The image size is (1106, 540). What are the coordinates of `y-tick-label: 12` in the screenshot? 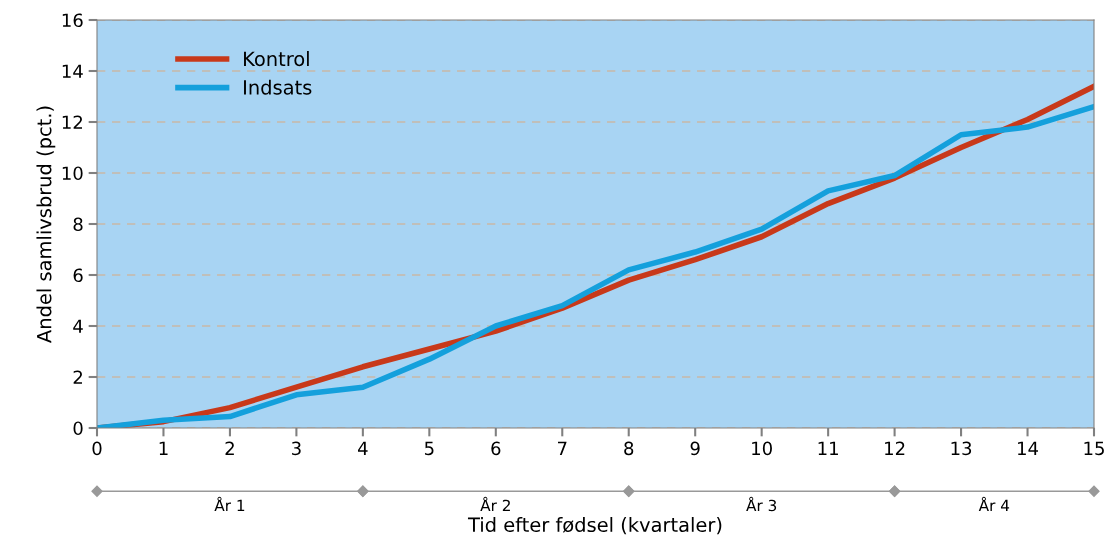 It's located at (72, 122).